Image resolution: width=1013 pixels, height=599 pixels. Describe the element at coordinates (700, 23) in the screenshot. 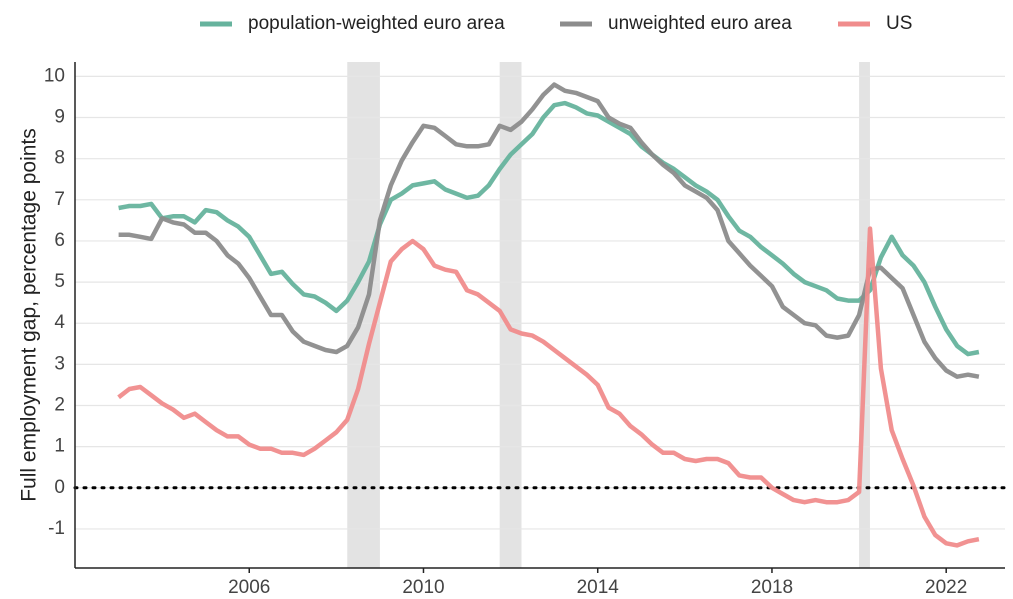

I see `legend-label: unweighted euro area` at that location.